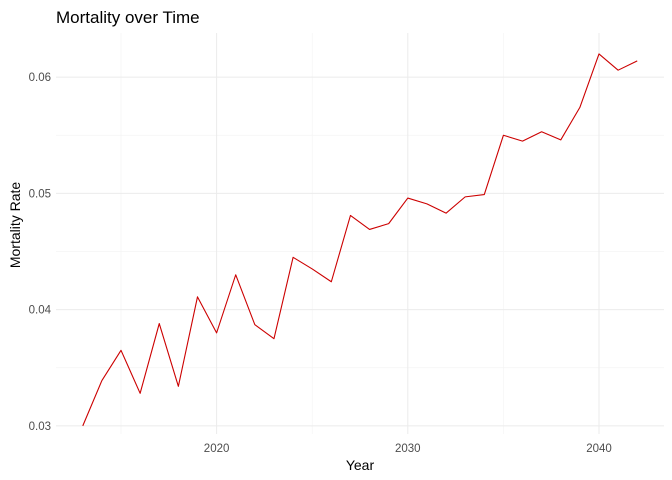 Image resolution: width=672 pixels, height=480 pixels. What do you see at coordinates (40, 252) in the screenshot?
I see `y-axis-ticks: 0.03 0.04 0.05 0.06` at bounding box center [40, 252].